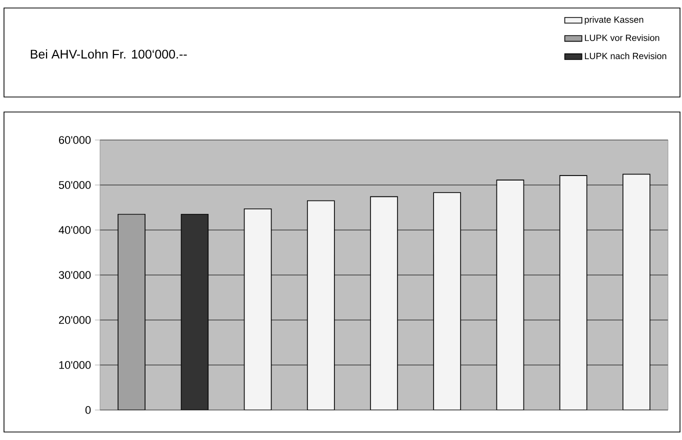 The height and width of the screenshot is (440, 682). I want to click on y-tick-label: 10'000, so click(75, 365).